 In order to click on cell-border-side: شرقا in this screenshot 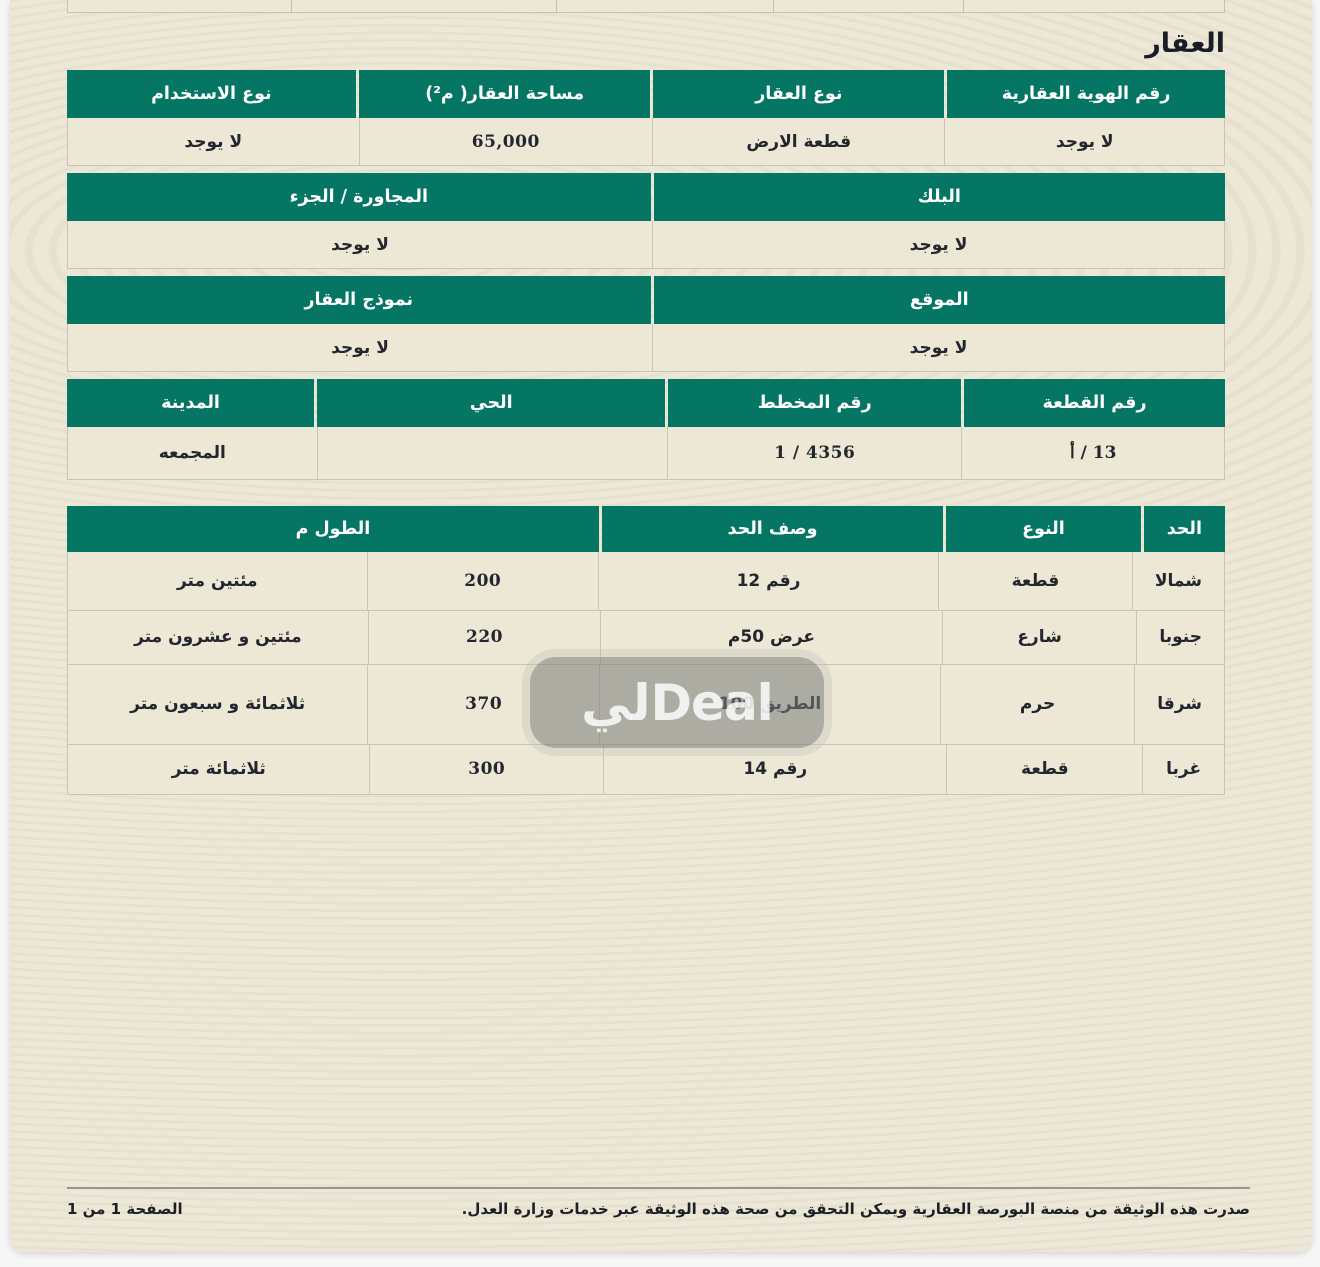, I will do `click(1179, 704)`.